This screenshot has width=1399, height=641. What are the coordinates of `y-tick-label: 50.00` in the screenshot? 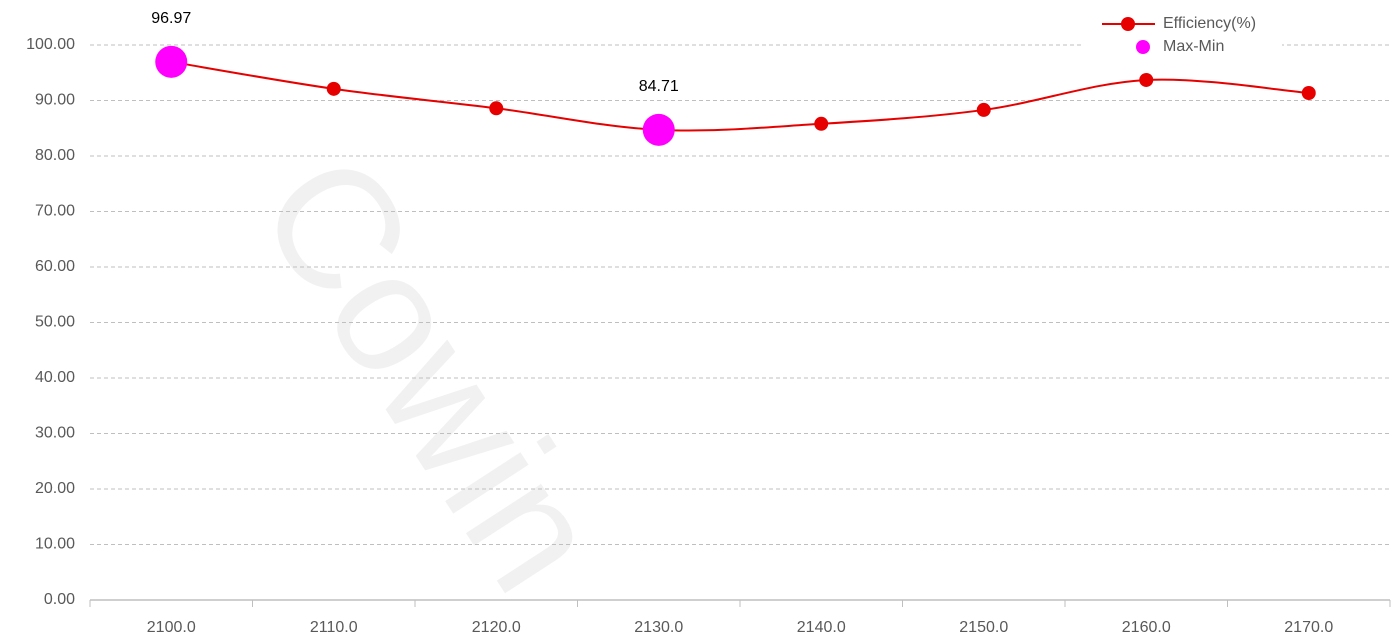 It's located at (55, 322).